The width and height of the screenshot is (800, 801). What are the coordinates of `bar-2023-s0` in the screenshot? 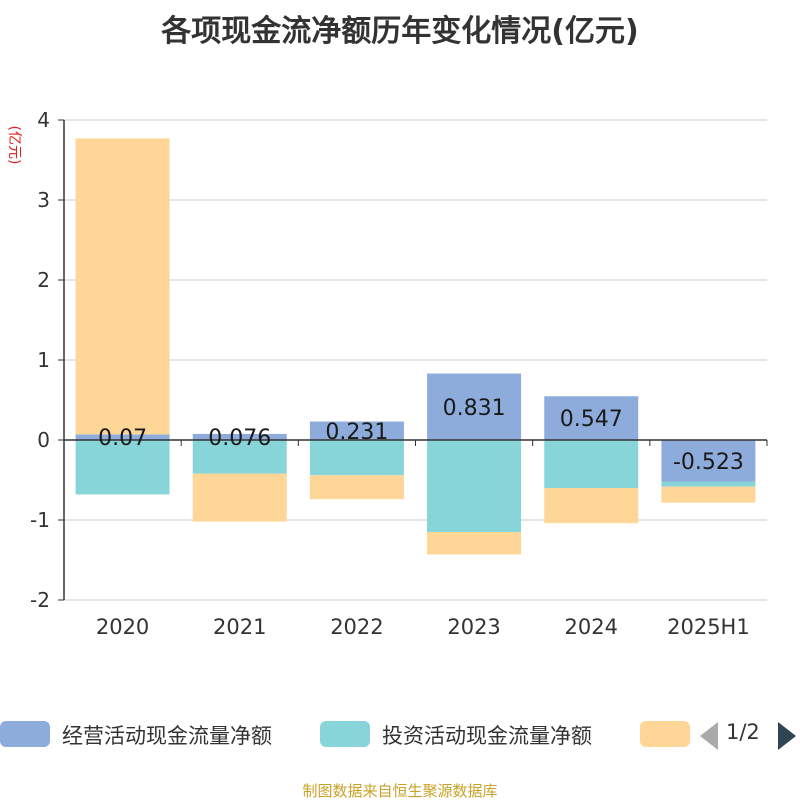 It's located at (474, 406).